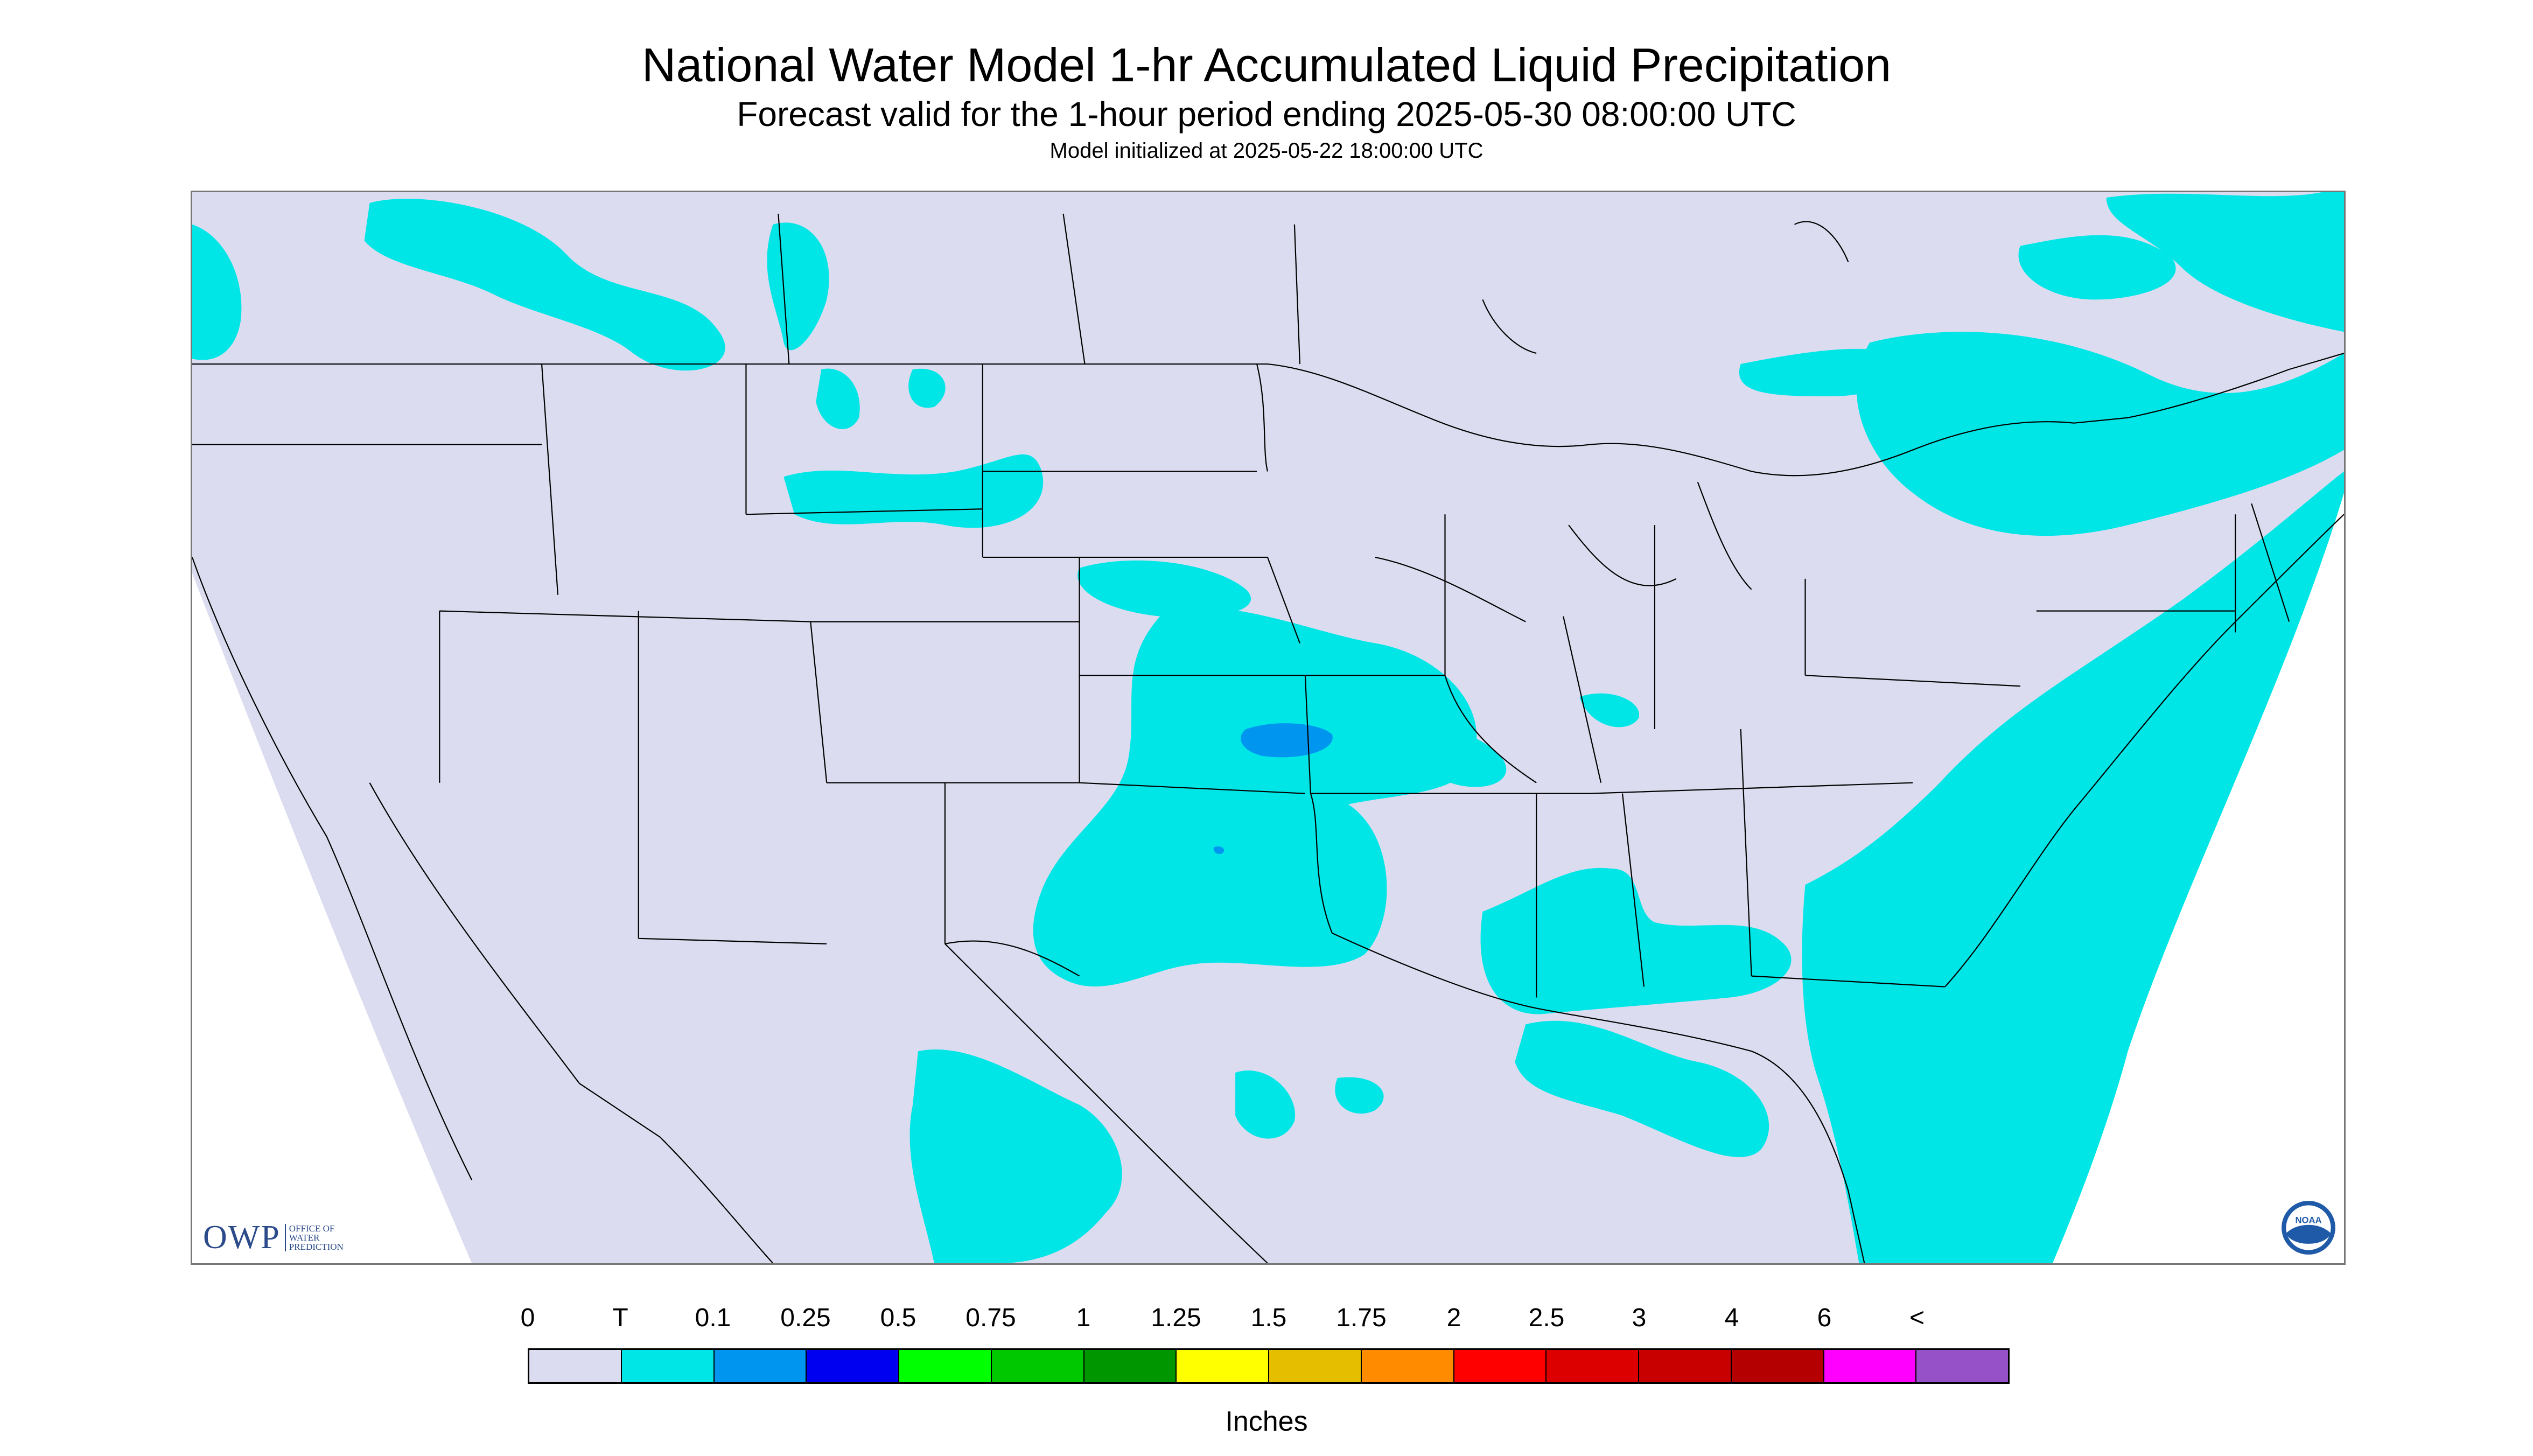  I want to click on noaa-logo: NOAA, so click(2308, 1228).